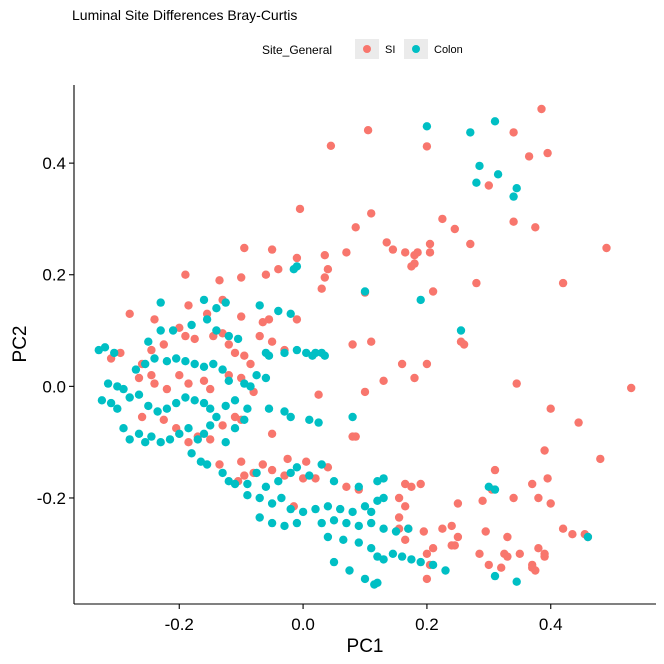 The image size is (664, 664). I want to click on legend-label-colon: Colon, so click(448, 50).